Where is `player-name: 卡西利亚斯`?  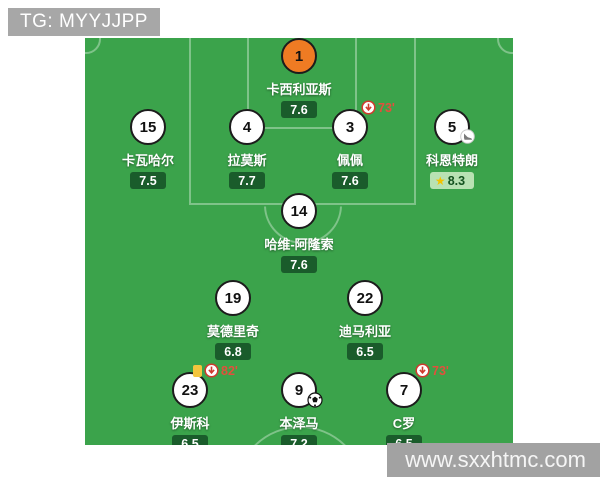 player-name: 卡西利亚斯 is located at coordinates (299, 89).